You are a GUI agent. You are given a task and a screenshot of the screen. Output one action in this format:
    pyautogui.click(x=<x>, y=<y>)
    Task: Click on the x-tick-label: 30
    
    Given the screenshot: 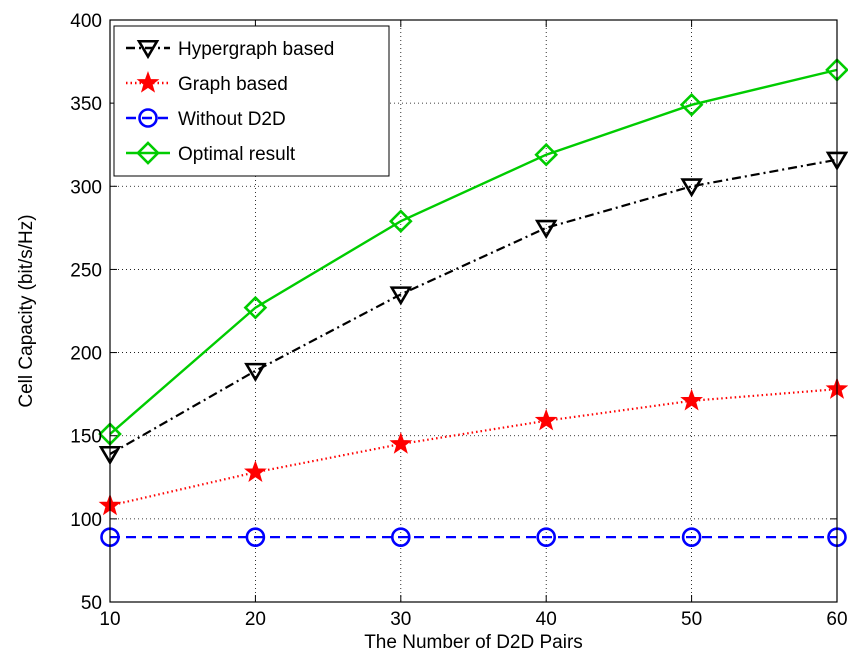 What is the action you would take?
    pyautogui.click(x=400, y=619)
    